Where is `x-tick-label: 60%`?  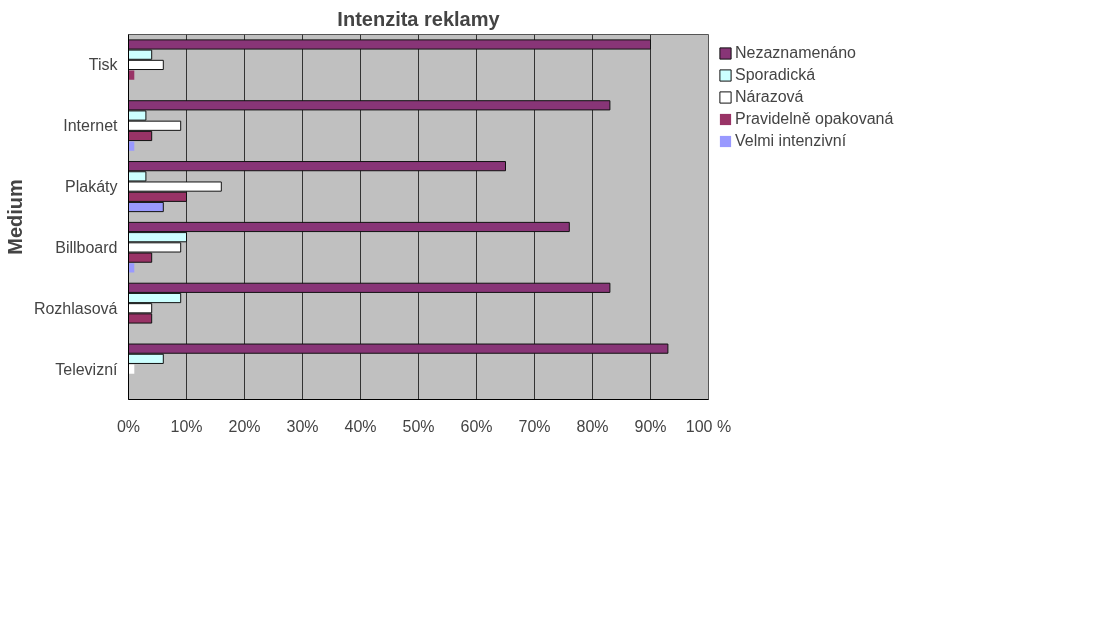 x-tick-label: 60% is located at coordinates (476, 426).